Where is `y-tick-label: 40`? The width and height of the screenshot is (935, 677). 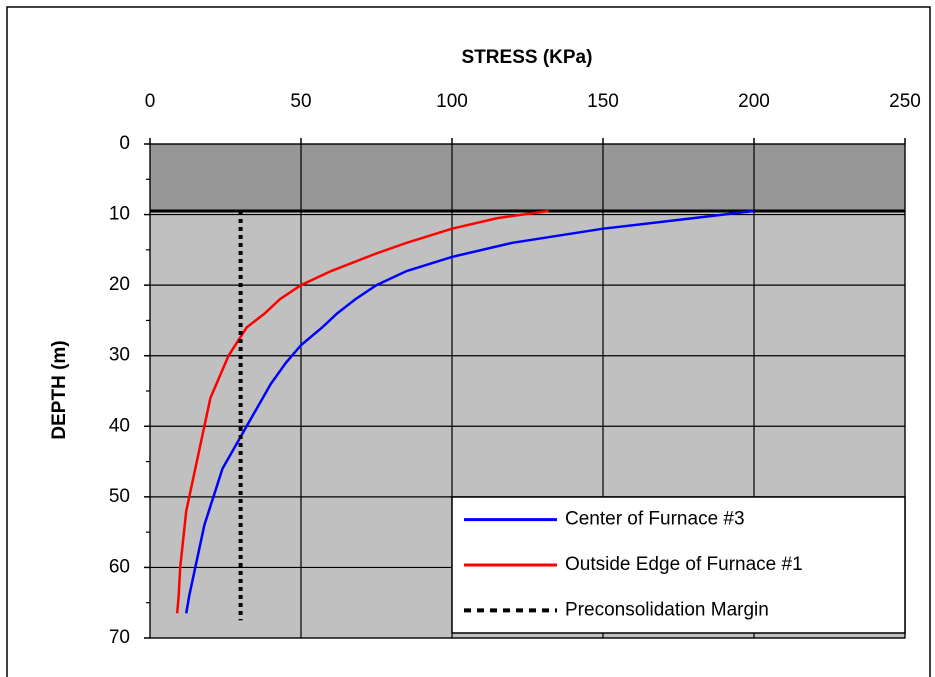
y-tick-label: 40 is located at coordinates (119, 425).